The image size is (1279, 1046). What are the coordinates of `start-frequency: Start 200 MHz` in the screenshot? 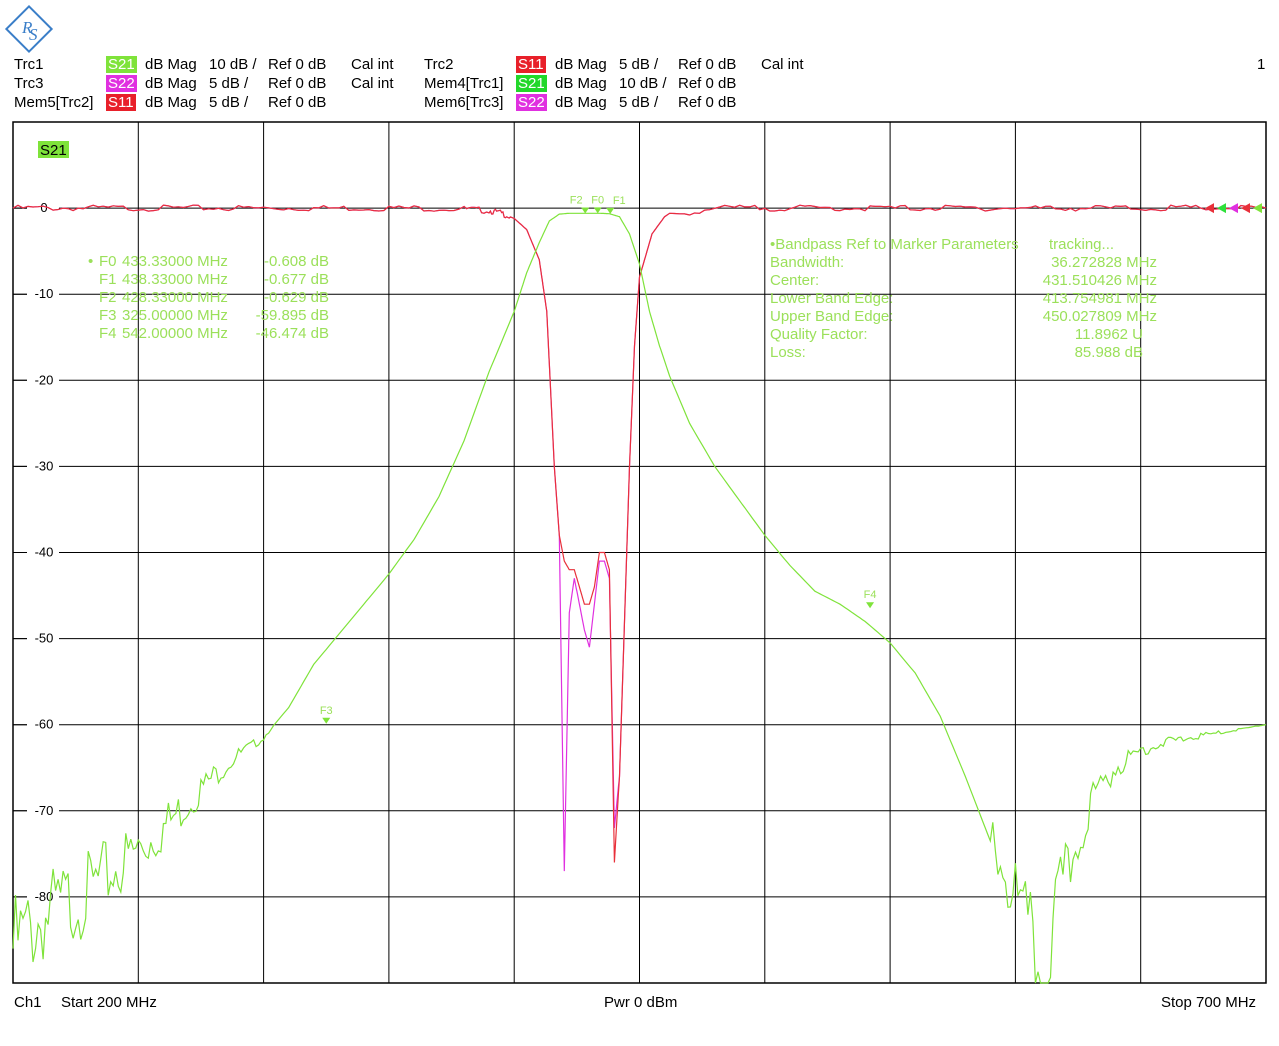 It's located at (109, 1002).